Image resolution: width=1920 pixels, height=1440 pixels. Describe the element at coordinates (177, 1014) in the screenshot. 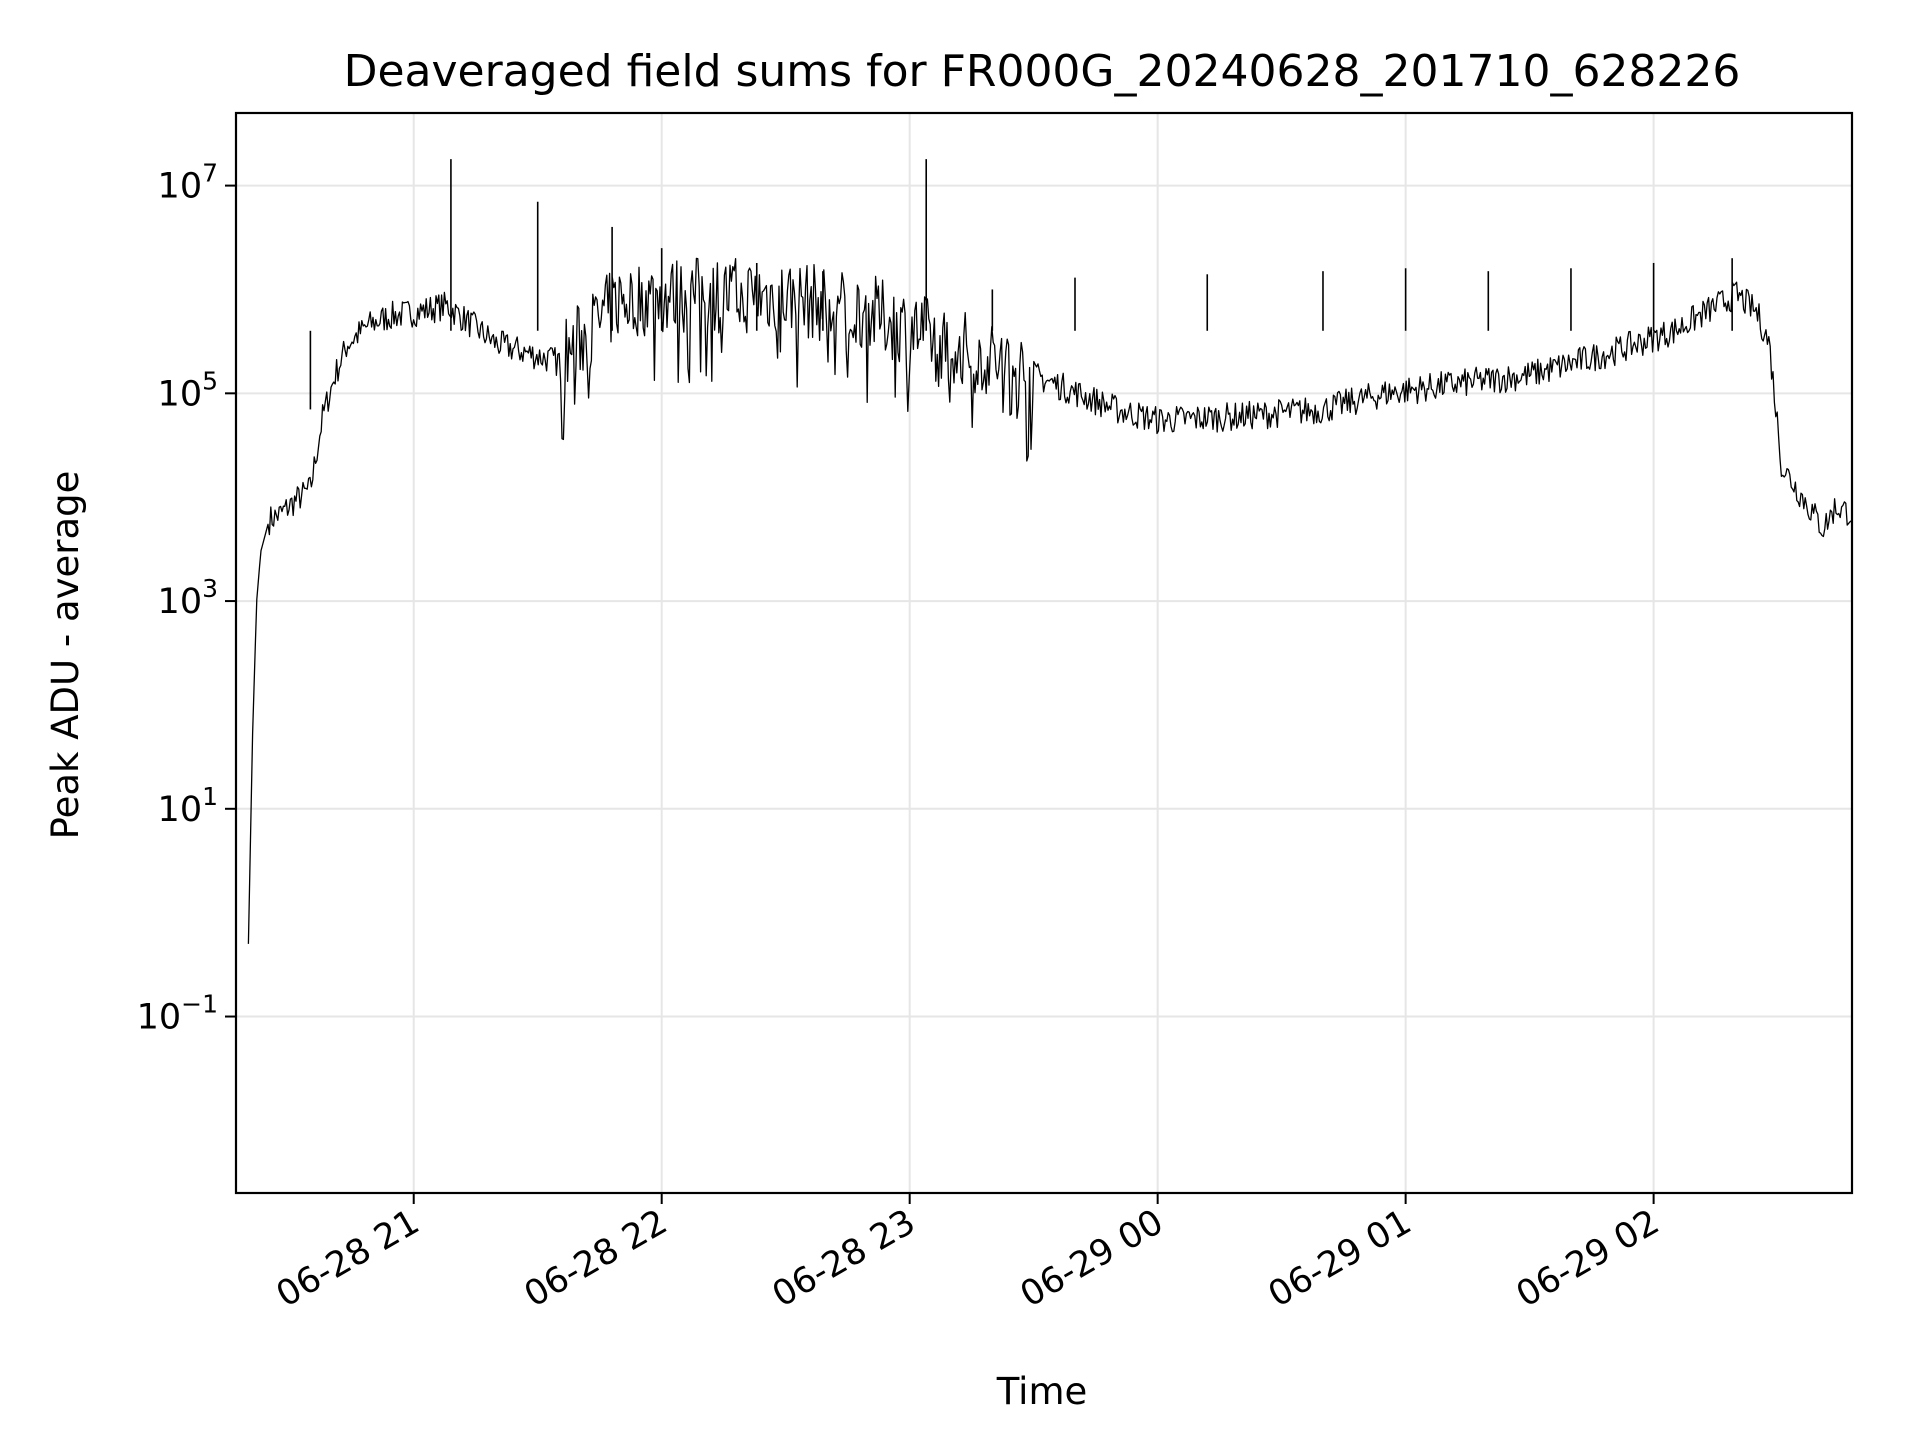

I see `y-tick-label: 10⁻¹` at that location.